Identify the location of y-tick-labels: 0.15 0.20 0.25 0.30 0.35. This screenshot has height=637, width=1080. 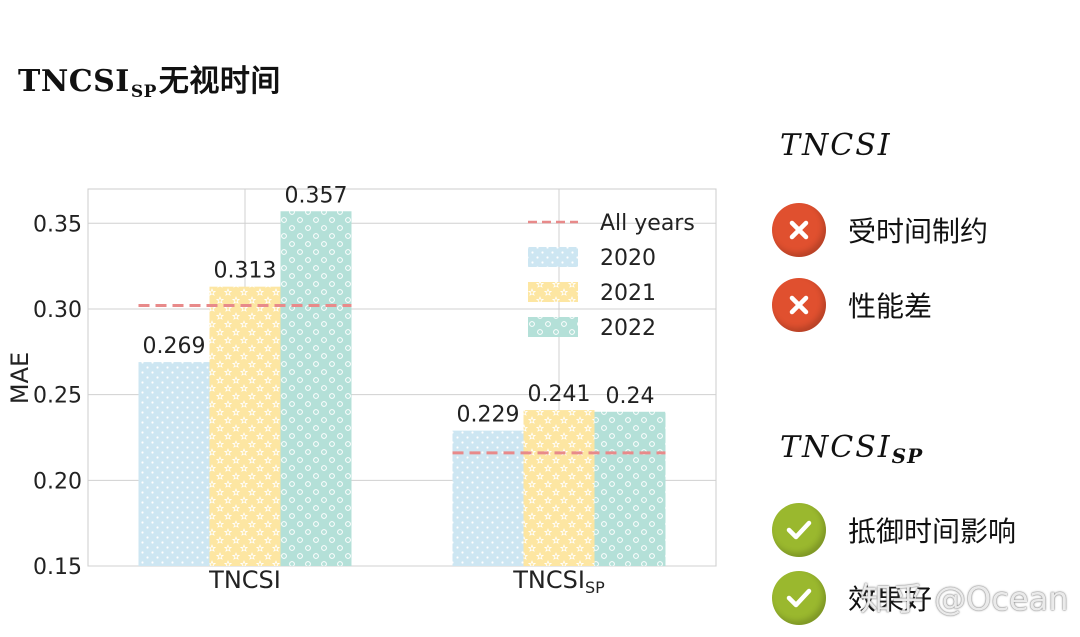
(57, 396).